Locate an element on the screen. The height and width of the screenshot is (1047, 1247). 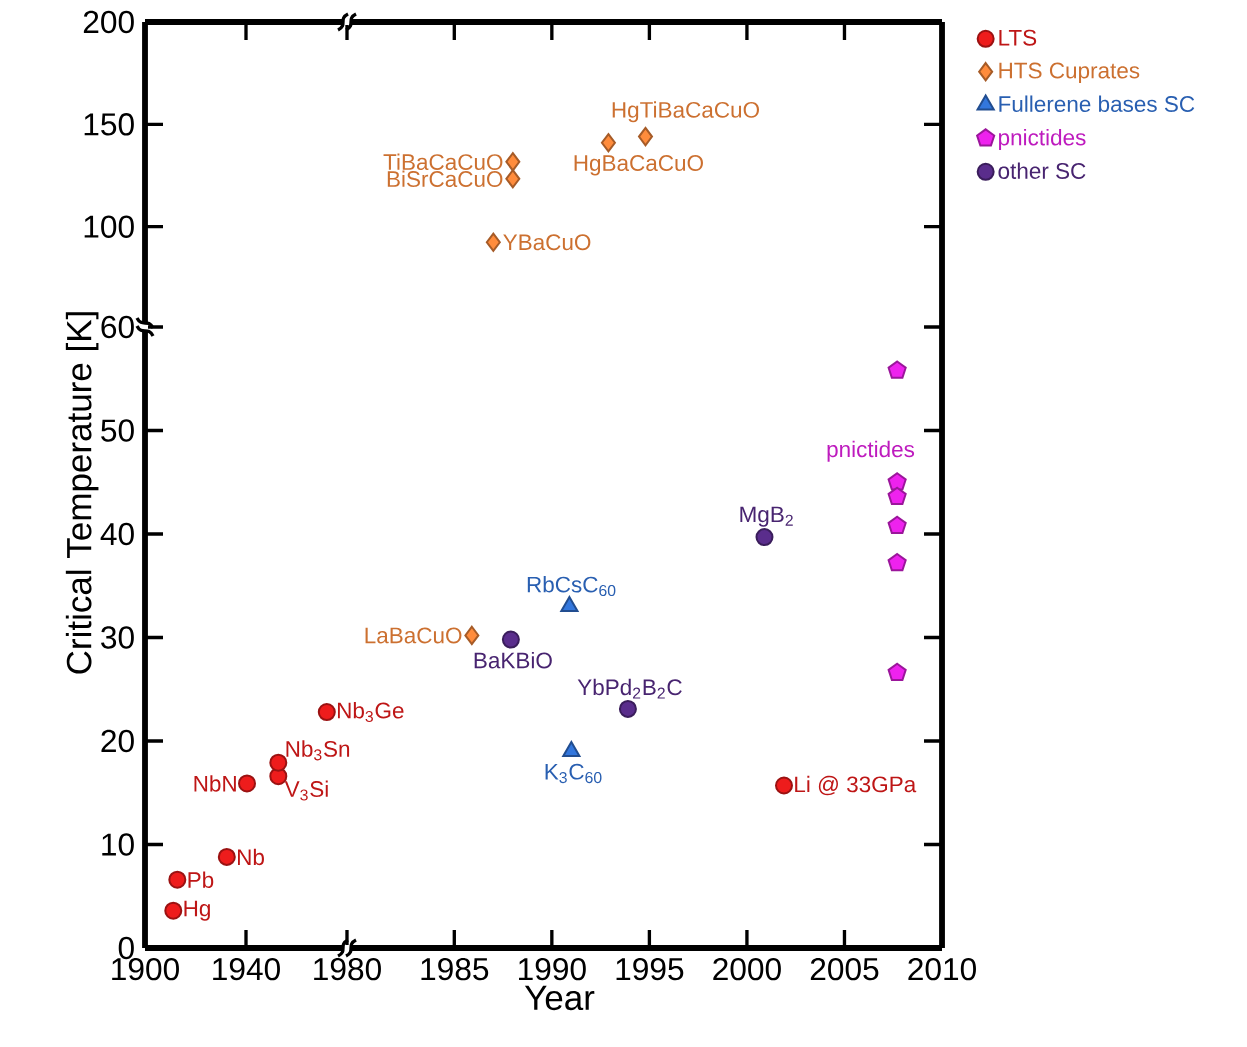
annotation: pnictides is located at coordinates (871, 451).